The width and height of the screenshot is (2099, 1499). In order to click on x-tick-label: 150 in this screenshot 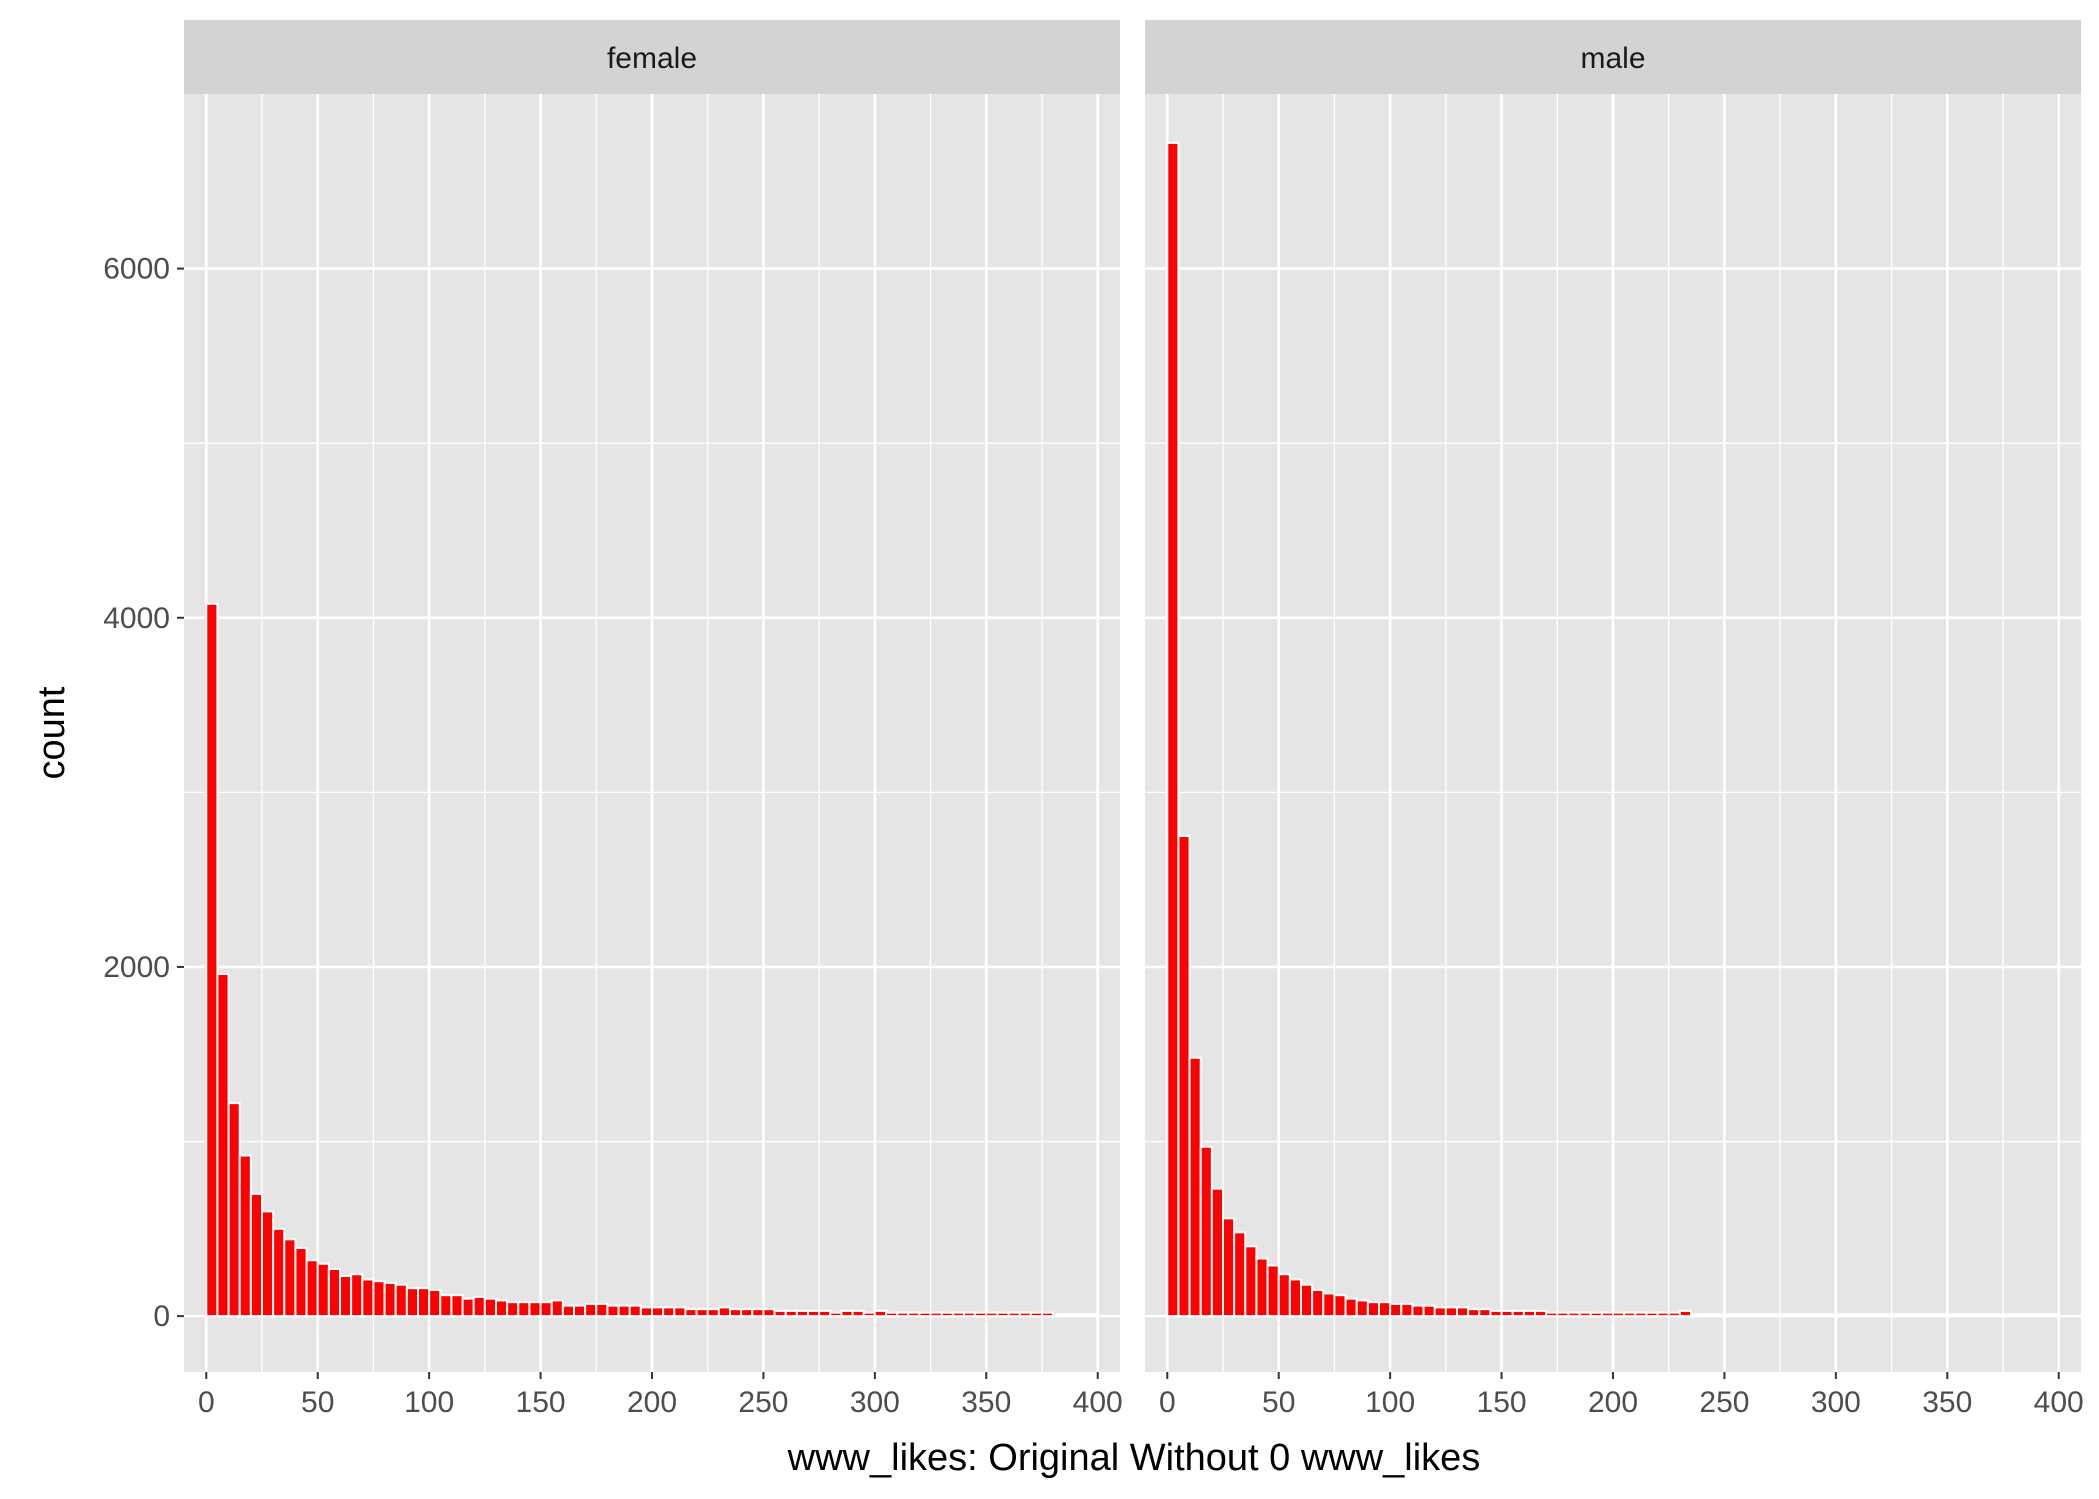, I will do `click(541, 1402)`.